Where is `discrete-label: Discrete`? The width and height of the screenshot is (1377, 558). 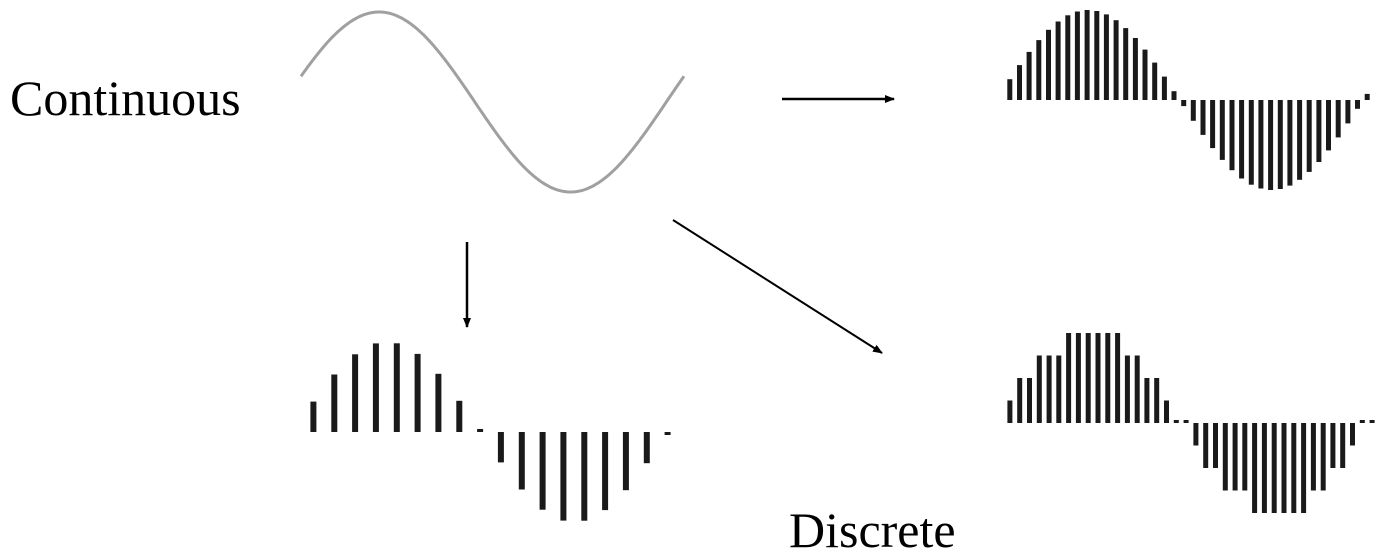
discrete-label: Discrete is located at coordinates (872, 530).